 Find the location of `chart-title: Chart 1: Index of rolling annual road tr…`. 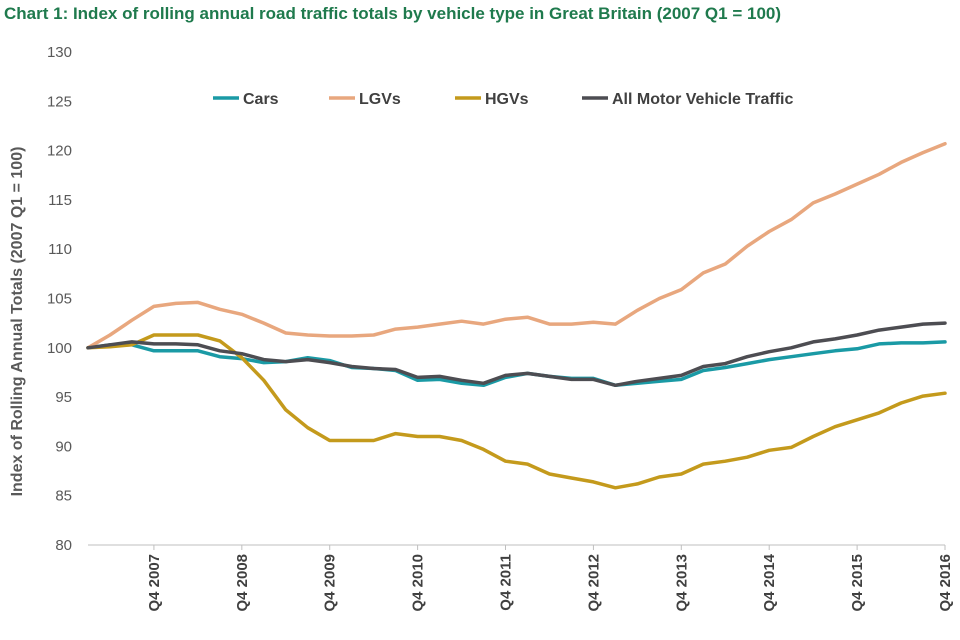

chart-title: Chart 1: Index of rolling annual road tr… is located at coordinates (393, 13).